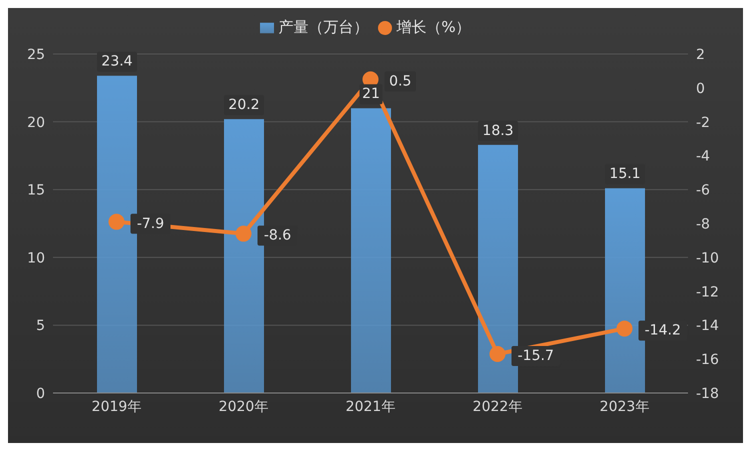  I want to click on data-label: 15.1, so click(625, 174).